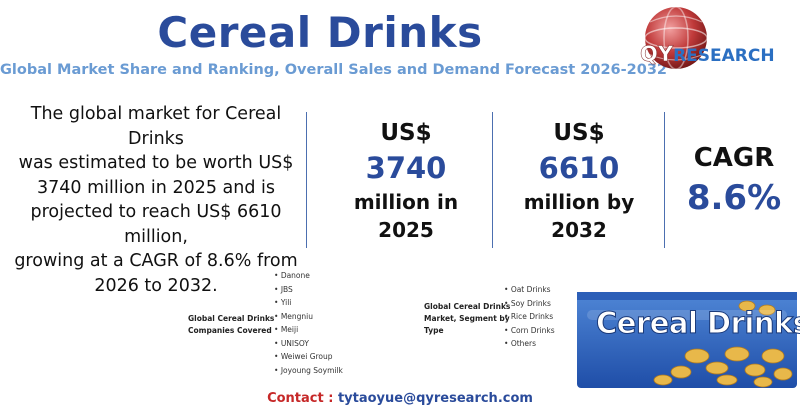 This screenshot has width=800, height=417. I want to click on contact-line: Contact : tytaoyue@qyresearch.com, so click(400, 398).